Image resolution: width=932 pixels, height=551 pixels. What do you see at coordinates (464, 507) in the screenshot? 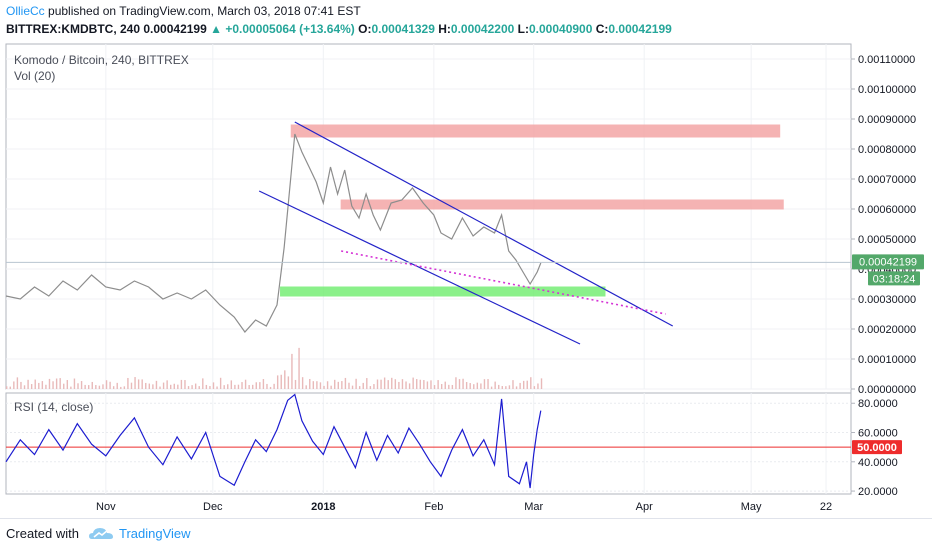
I see `time-axis-ticks: Nov Dec 2018 Feb Mar Apr May 22` at bounding box center [464, 507].